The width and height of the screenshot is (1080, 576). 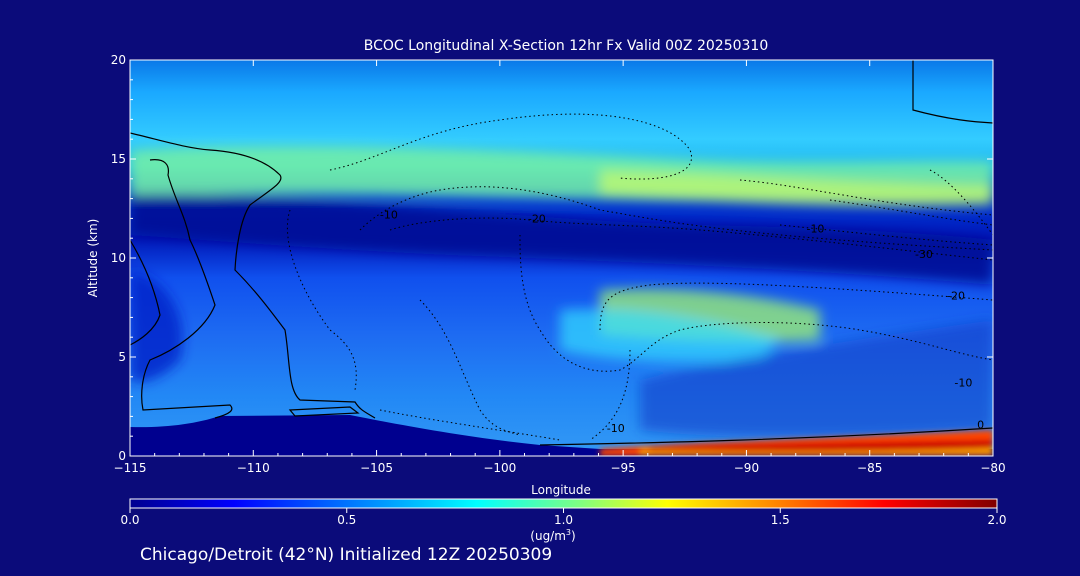 I want to click on colorbar-tick-label: 1.0, so click(x=563, y=520).